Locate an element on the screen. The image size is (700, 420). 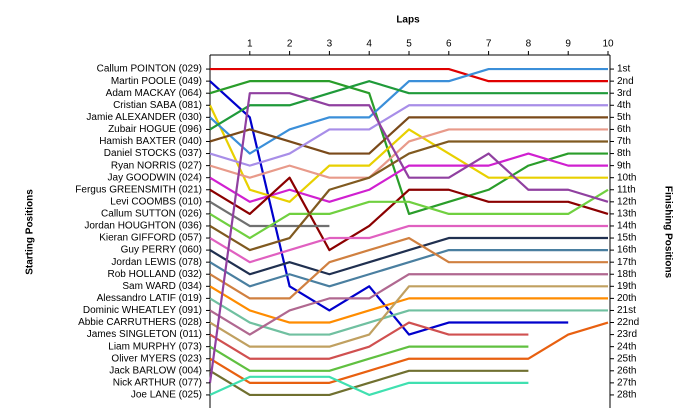
y-tick-label: Rob HOLLAND (032) is located at coordinates (155, 274).